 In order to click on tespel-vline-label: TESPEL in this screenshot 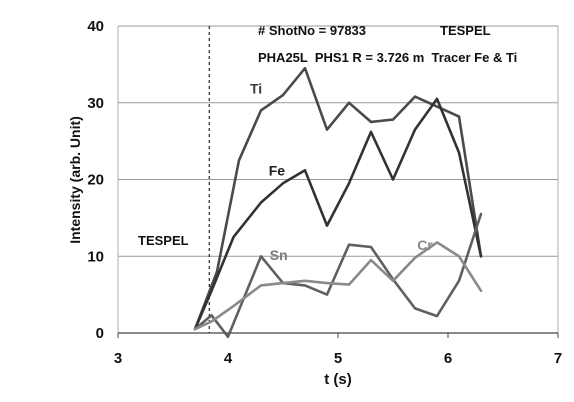, I will do `click(163, 240)`.